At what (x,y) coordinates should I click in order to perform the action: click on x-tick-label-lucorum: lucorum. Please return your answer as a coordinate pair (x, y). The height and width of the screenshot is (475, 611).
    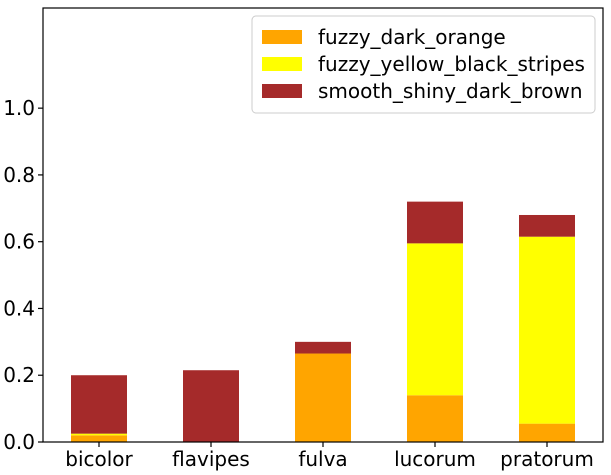
    Looking at the image, I should click on (435, 459).